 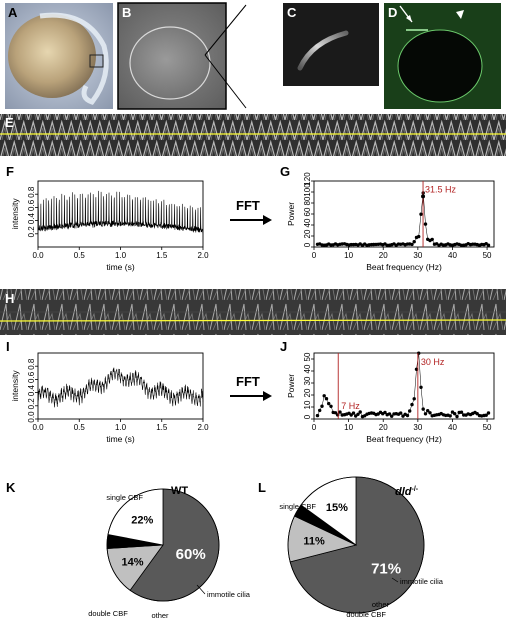 I want to click on spectrum-line, so click(x=403, y=219).